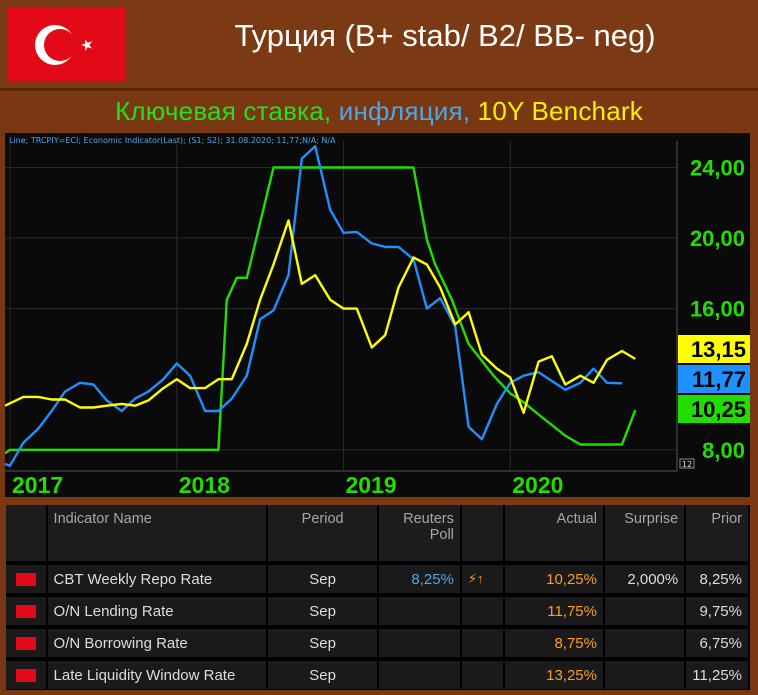  I want to click on header-actual: Actual, so click(554, 534).